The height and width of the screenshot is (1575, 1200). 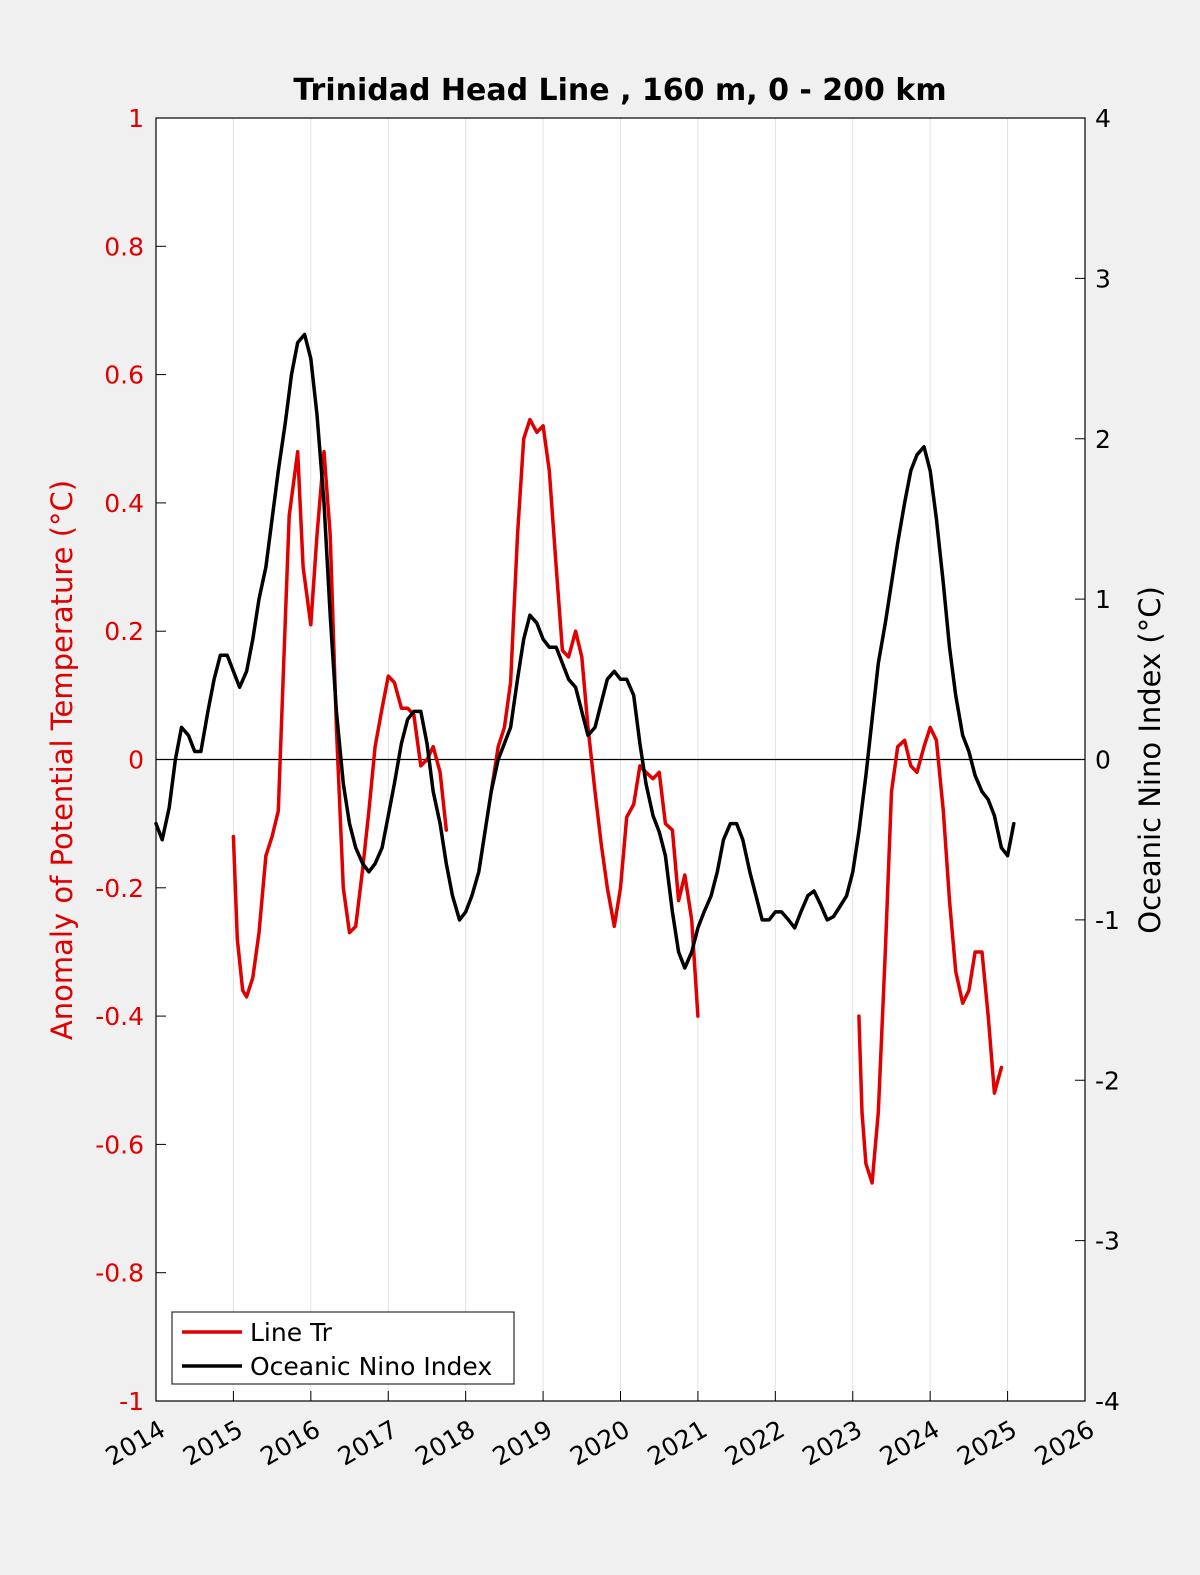 I want to click on legend: Line Tr Oceanic Nino Index, so click(x=343, y=1348).